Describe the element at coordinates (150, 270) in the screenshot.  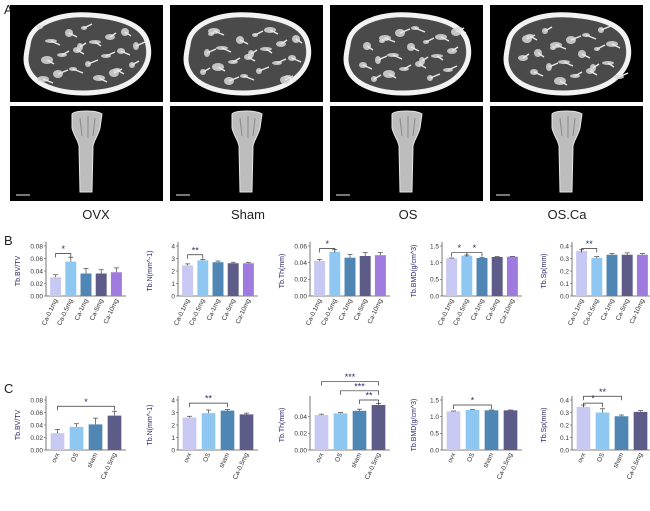
I see `y-axis-label: Tb.N(mm^-1)` at that location.